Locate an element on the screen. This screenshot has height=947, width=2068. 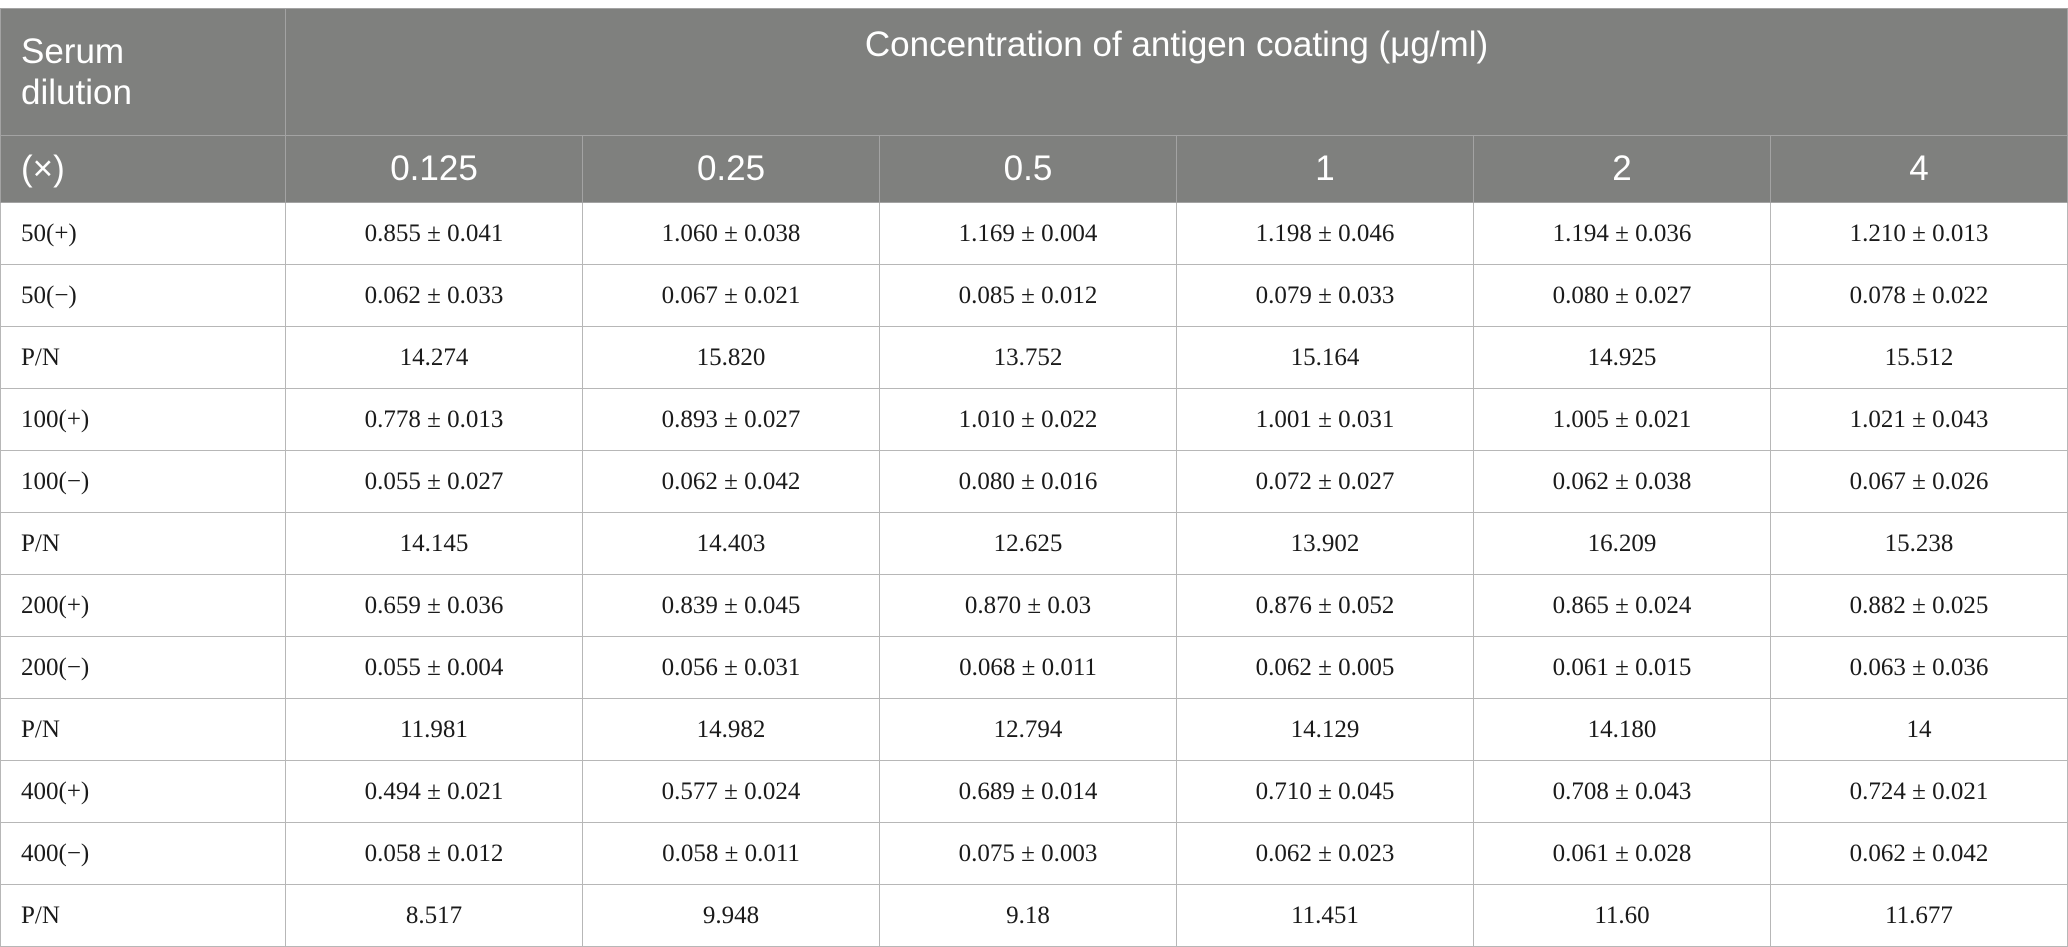
table-cell: 0.058 ± 0.011 is located at coordinates (731, 853).